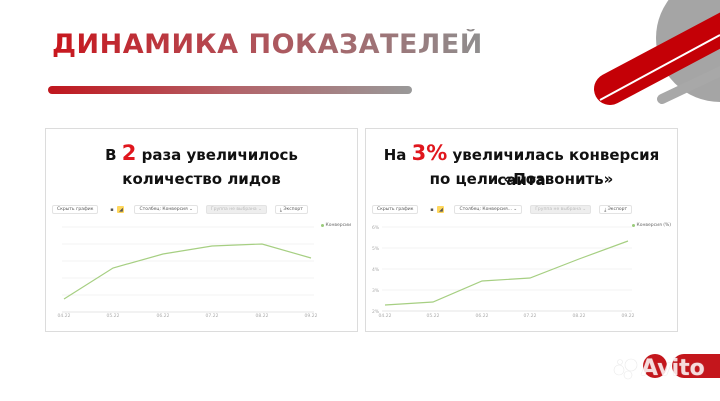 Image resolution: width=720 pixels, height=401 pixels. What do you see at coordinates (267, 44) in the screenshot?
I see `page-title: ДИНАМИКА ПОКАЗАТЕЛЕЙ` at bounding box center [267, 44].